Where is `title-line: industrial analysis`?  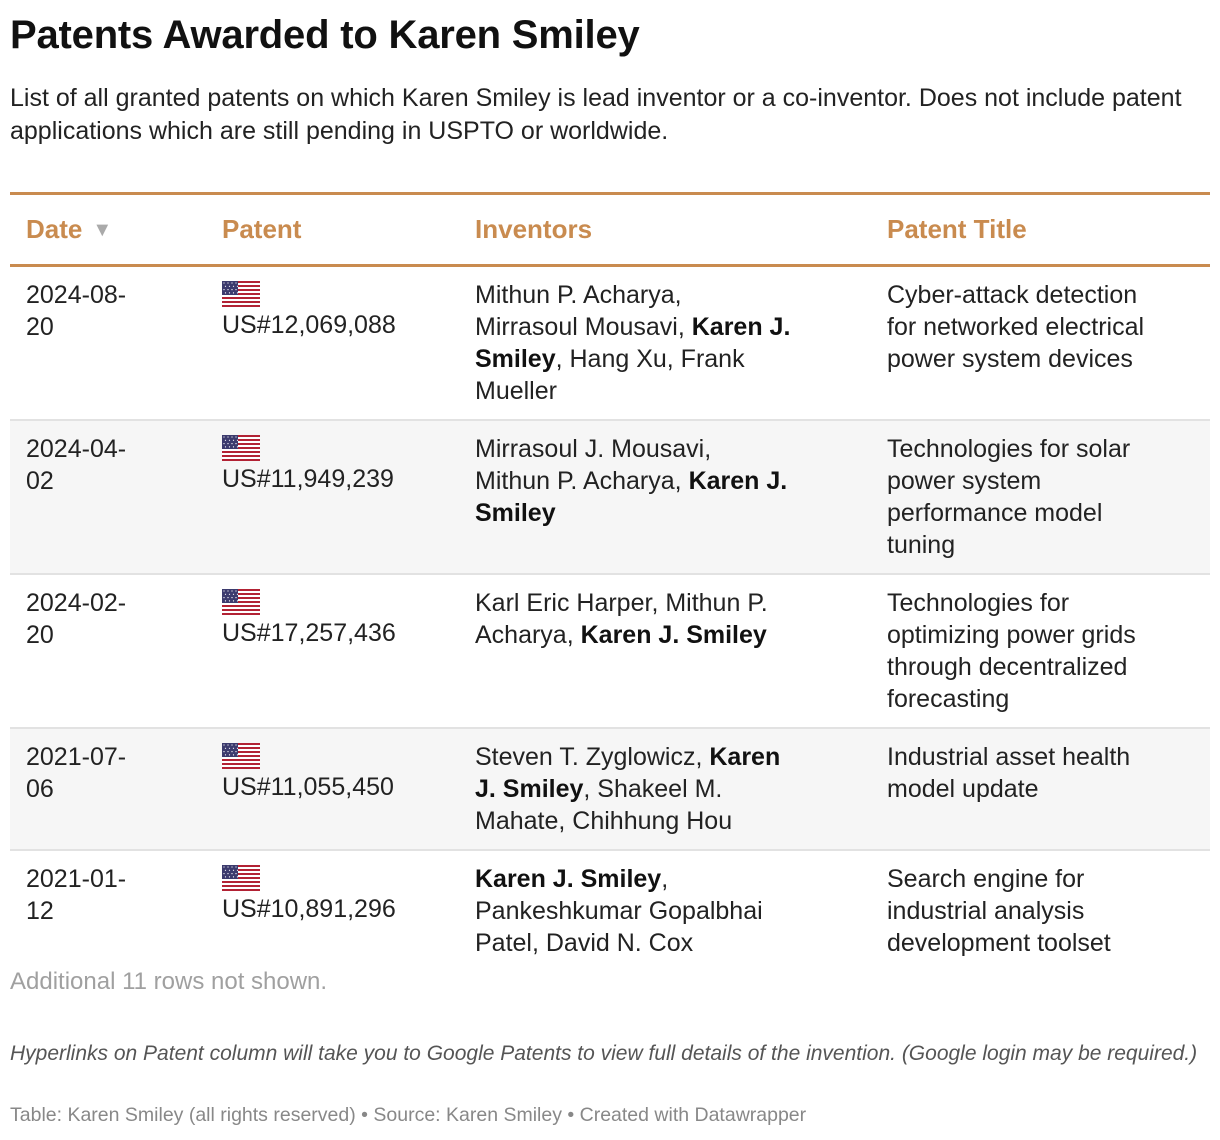 title-line: industrial analysis is located at coordinates (986, 911).